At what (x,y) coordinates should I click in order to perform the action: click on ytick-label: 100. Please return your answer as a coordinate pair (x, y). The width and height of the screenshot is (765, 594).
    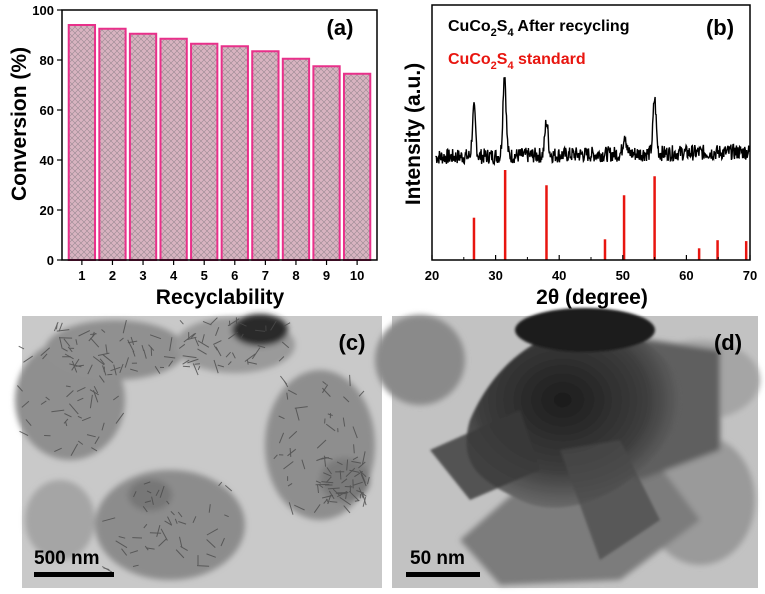
    Looking at the image, I should click on (43, 10).